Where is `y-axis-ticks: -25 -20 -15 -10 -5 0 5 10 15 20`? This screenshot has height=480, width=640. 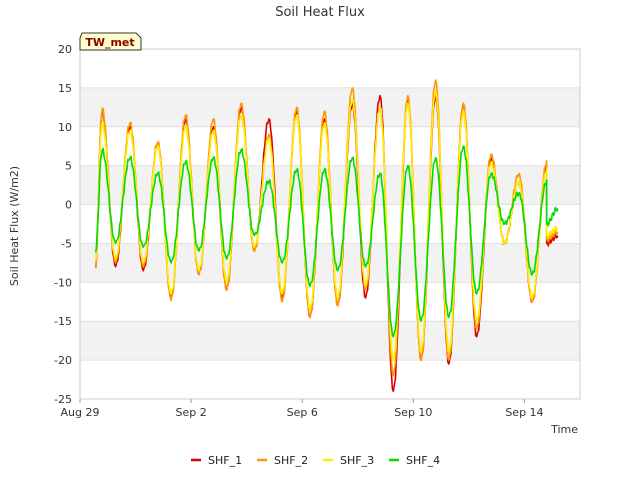 y-axis-ticks: -25 -20 -15 -10 -5 0 5 10 15 20 is located at coordinates (63, 224).